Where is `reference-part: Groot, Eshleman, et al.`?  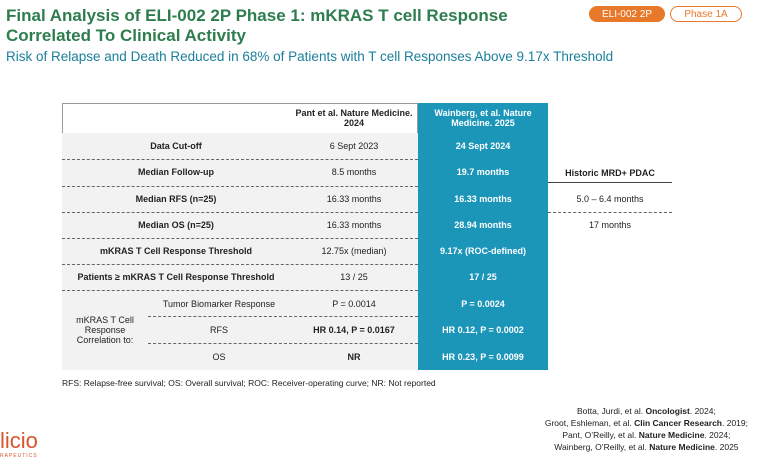
reference-part: Groot, Eshleman, et al. is located at coordinates (589, 423).